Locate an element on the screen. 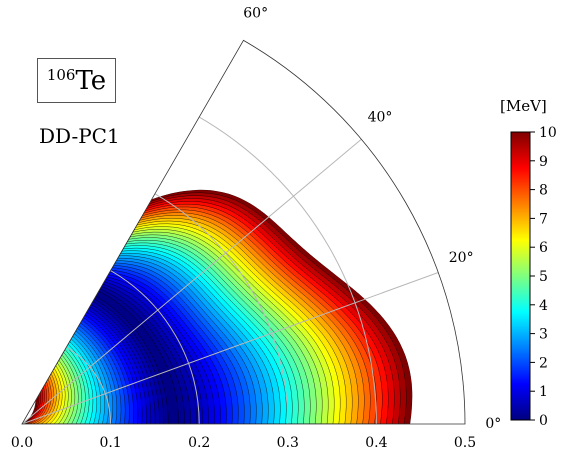 This screenshot has width=570, height=467. colorbar-tick-label: 1 is located at coordinates (543, 392).